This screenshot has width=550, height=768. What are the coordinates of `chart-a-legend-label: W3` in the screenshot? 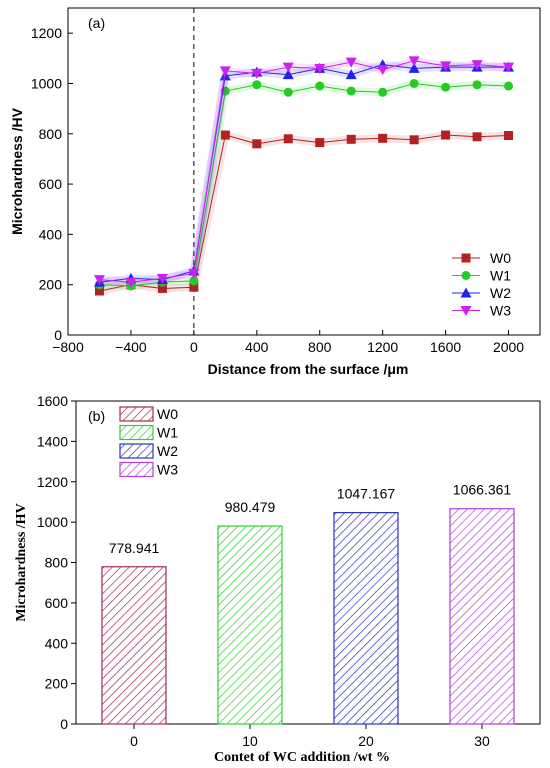 It's located at (500, 311).